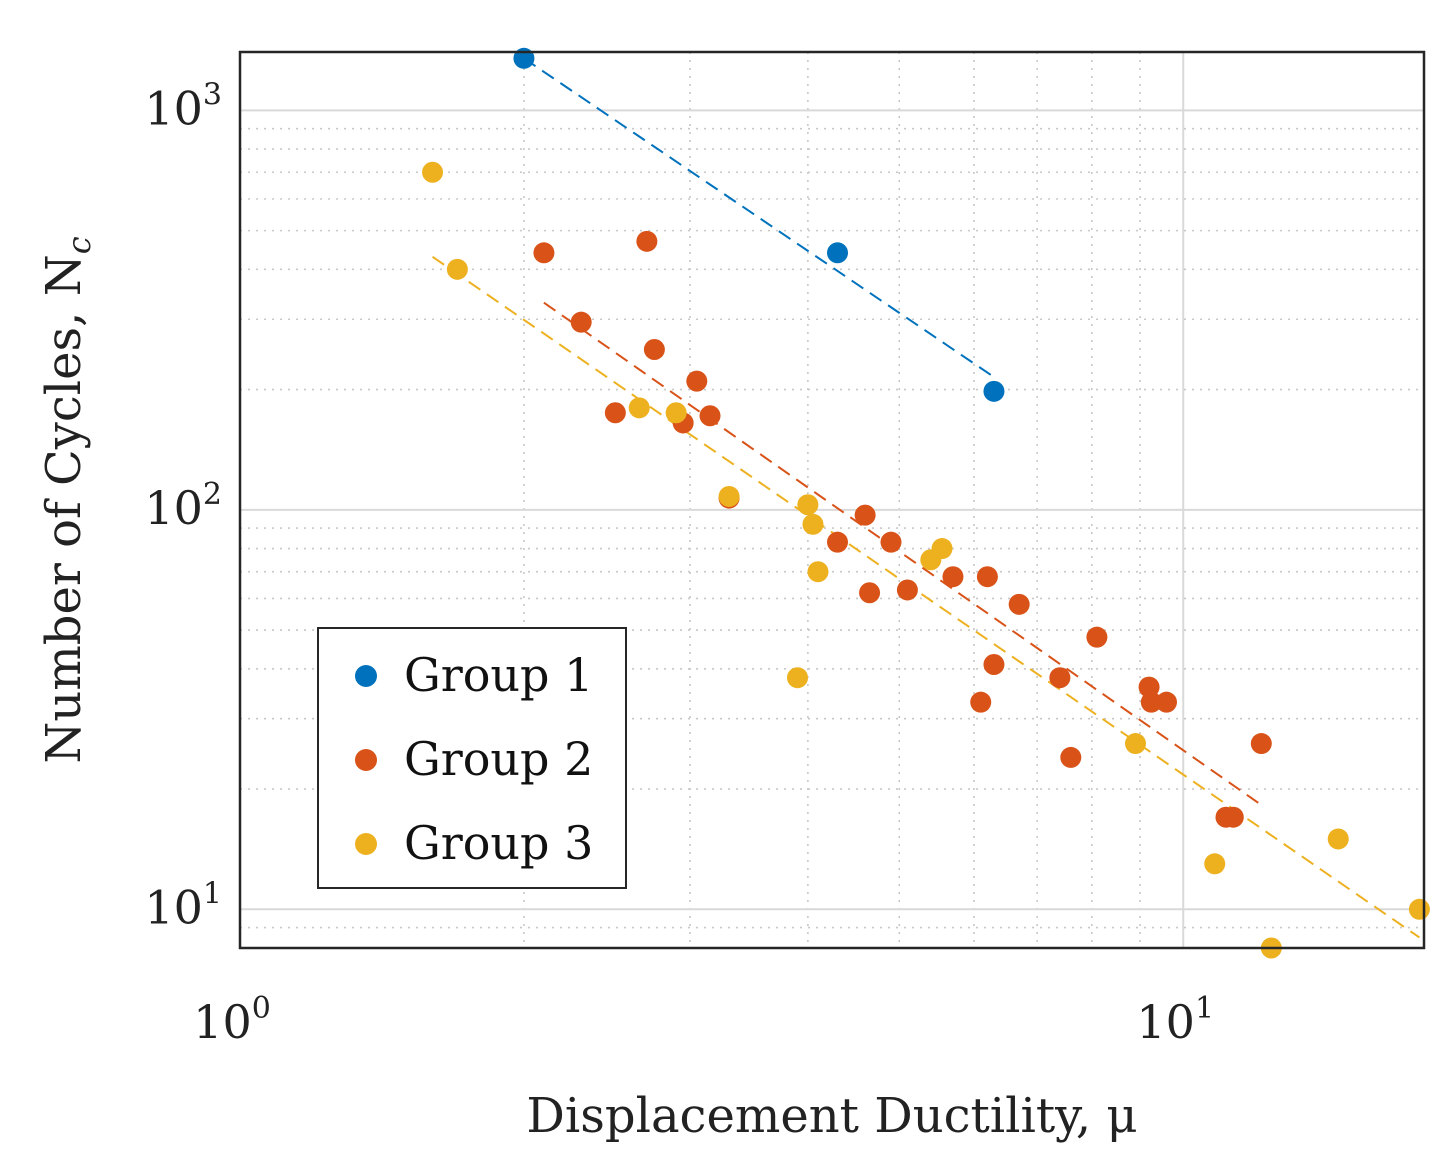  I want to click on legend: Group 1 Group 2 Group 3, so click(472, 758).